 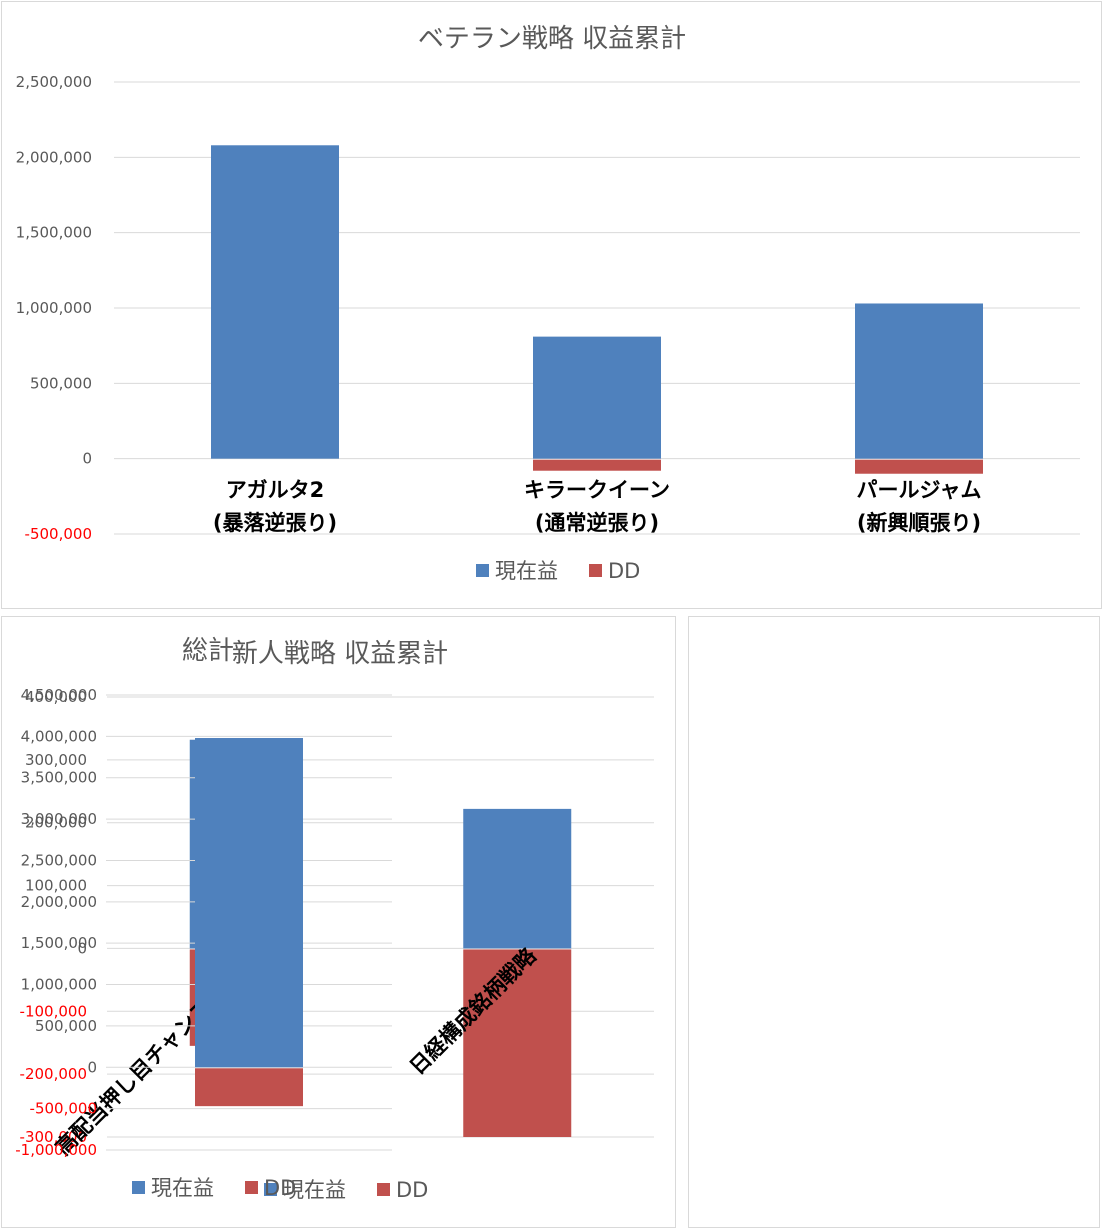 I want to click on y-tick-label: -300,000, so click(x=53, y=1137).